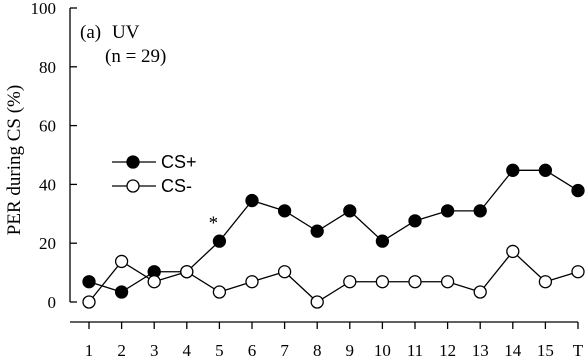  I want to click on sample-size-label: (n = 29), so click(135, 56).